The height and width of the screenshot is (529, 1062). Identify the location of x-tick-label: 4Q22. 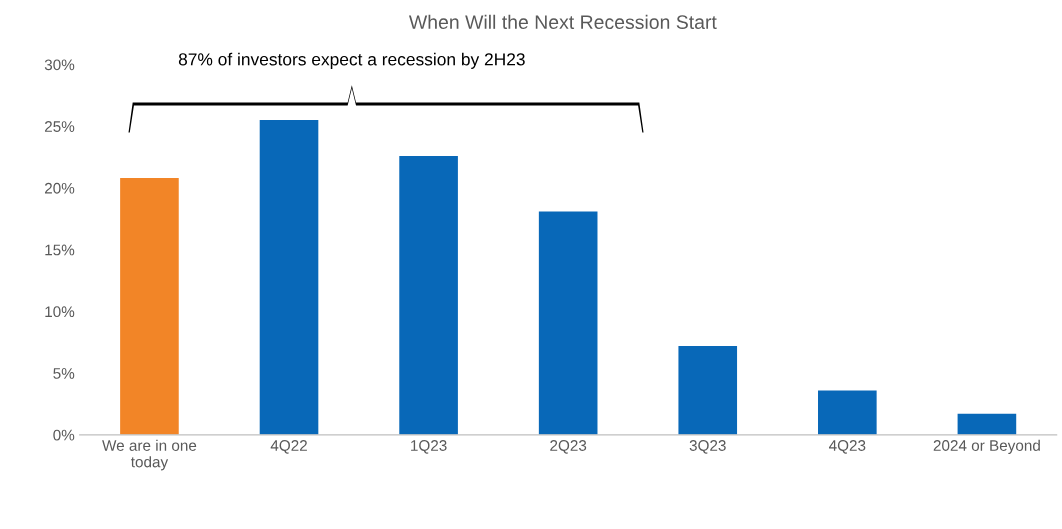
(288, 447).